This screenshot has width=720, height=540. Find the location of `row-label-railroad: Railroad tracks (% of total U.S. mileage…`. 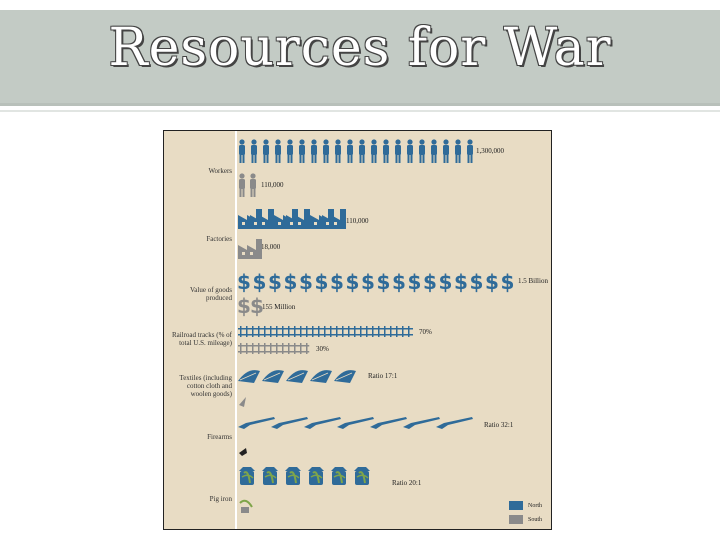

row-label-railroad: Railroad tracks (% of total U.S. mileage… is located at coordinates (201, 339).